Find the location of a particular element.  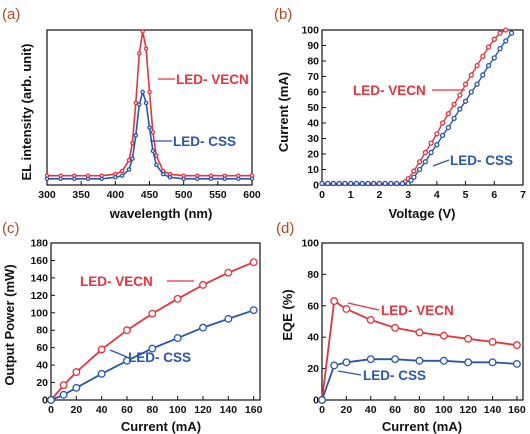

y-tick-label: 90 is located at coordinates (313, 46).